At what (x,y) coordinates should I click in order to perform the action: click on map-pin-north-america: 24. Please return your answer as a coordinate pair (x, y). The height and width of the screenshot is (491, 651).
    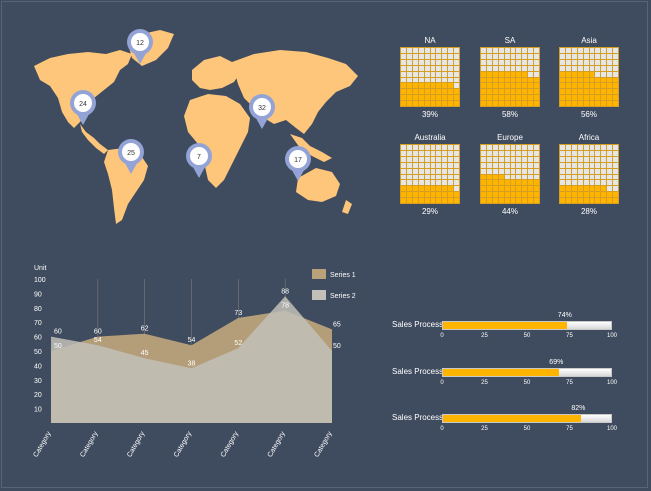
    Looking at the image, I should click on (83, 107).